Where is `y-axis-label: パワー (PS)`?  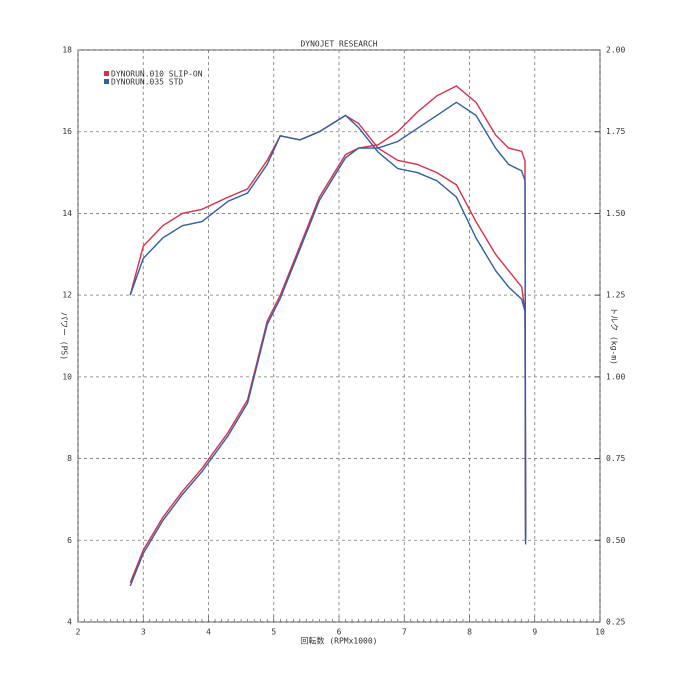 y-axis-label: パワー (PS) is located at coordinates (64, 336).